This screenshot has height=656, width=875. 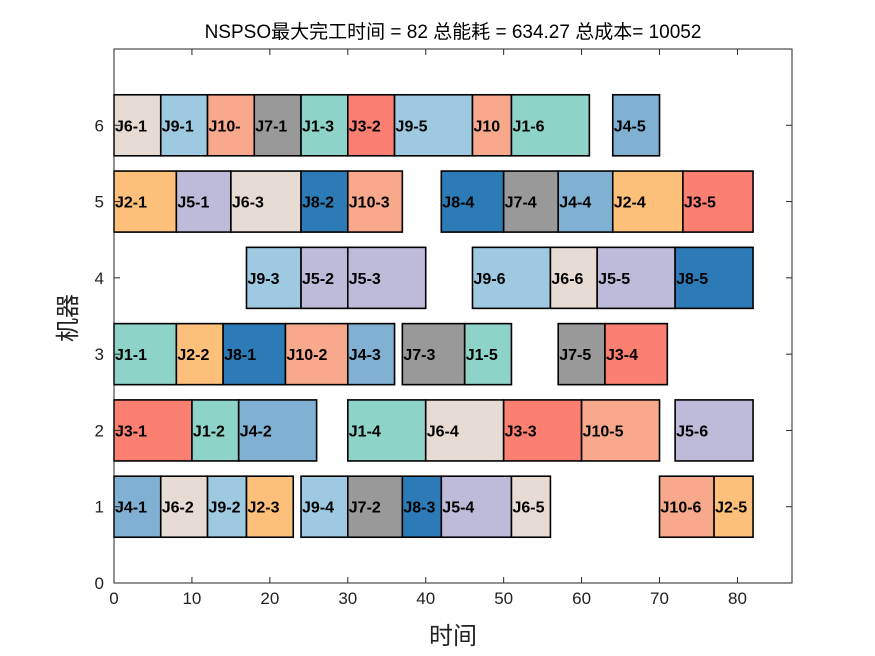 What do you see at coordinates (581, 598) in the screenshot?
I see `x-tick-label: 60` at bounding box center [581, 598].